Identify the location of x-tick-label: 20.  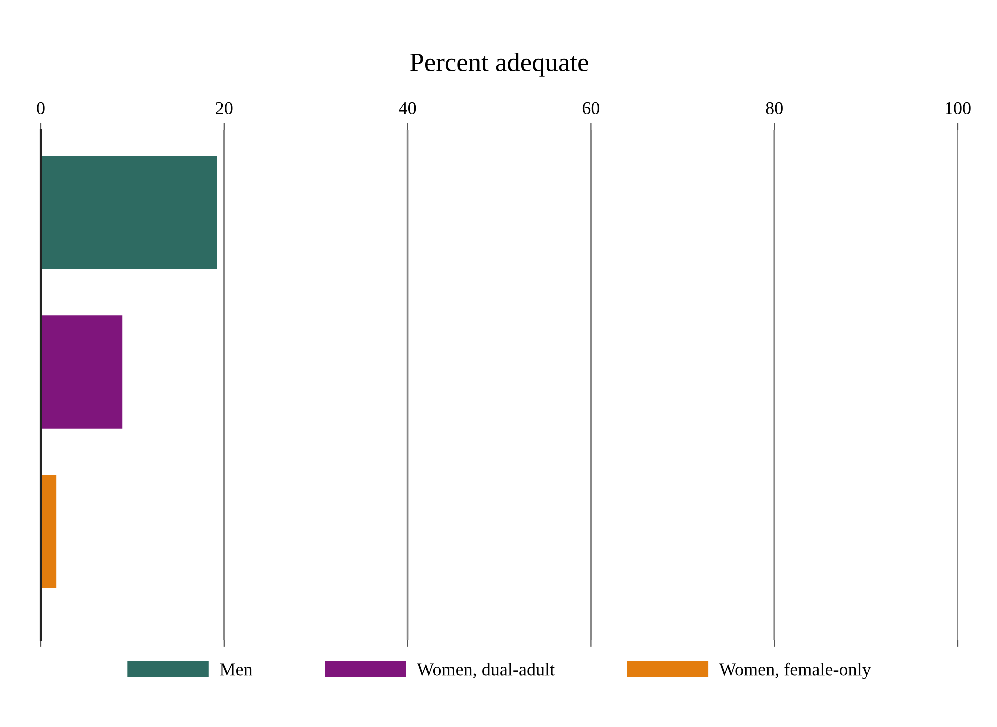
(224, 108).